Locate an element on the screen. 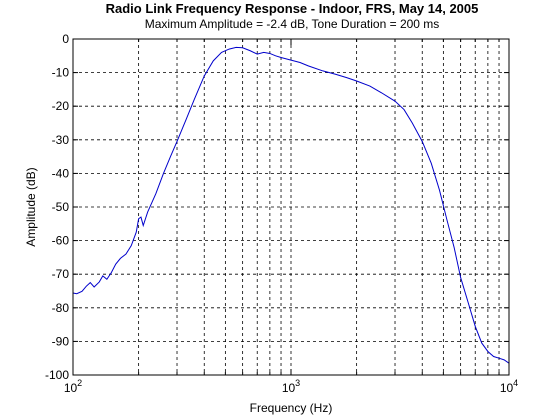 The height and width of the screenshot is (420, 560). y-tick-label: 0 is located at coordinates (65, 39).